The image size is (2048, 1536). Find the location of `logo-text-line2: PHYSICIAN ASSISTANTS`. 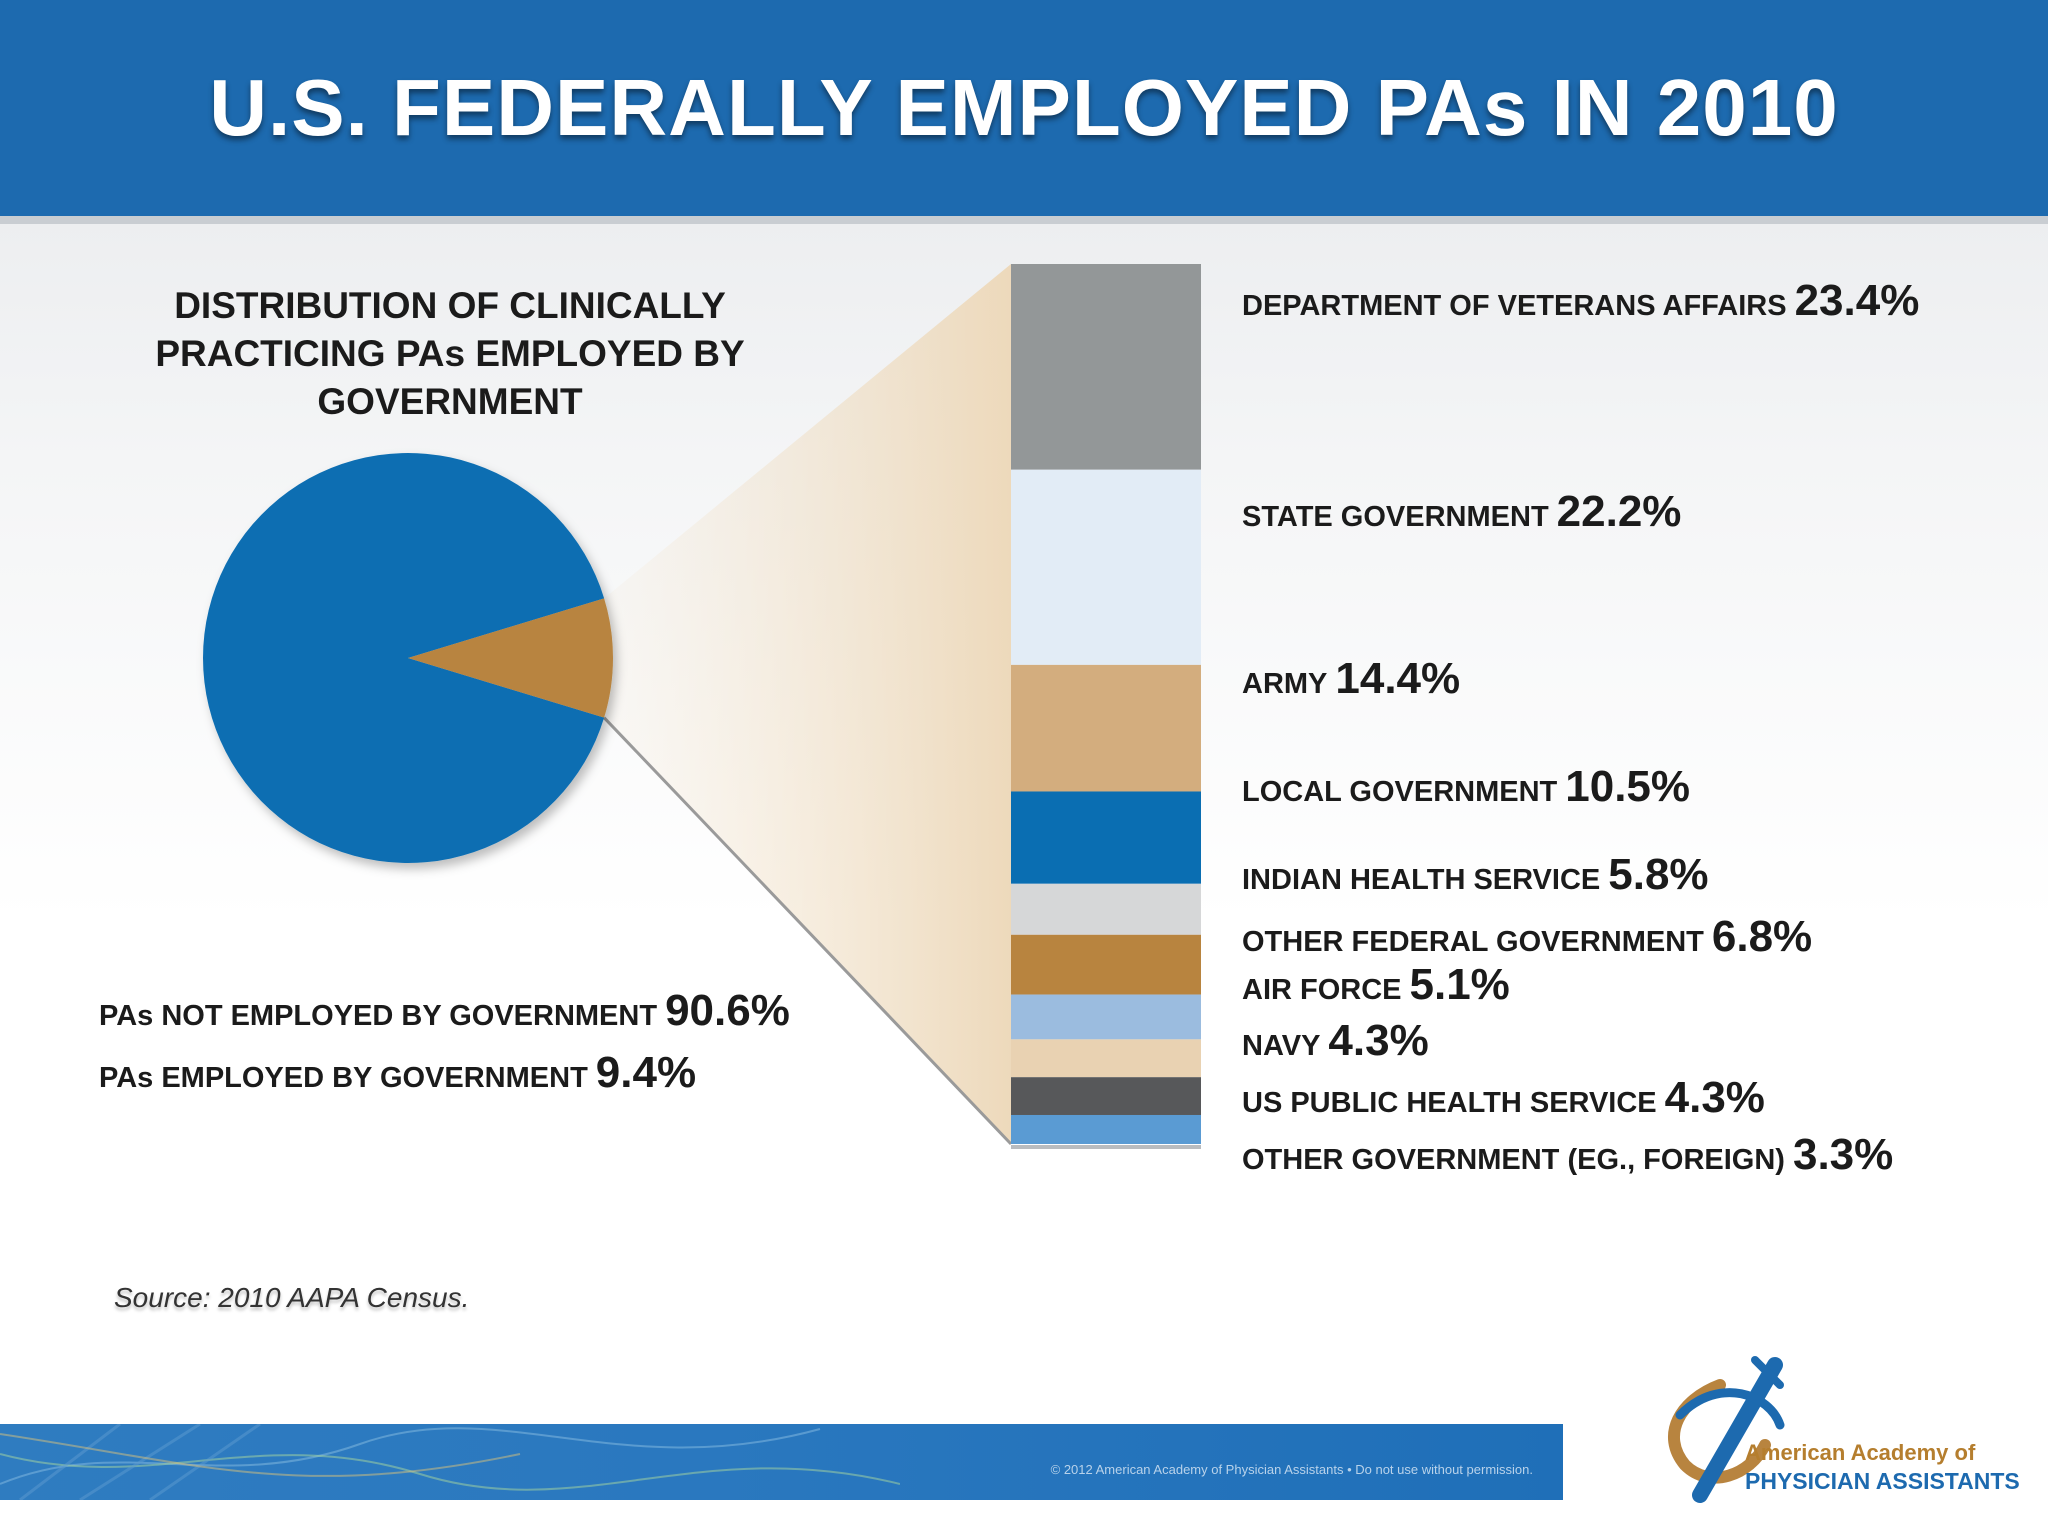

logo-text-line2: PHYSICIAN ASSISTANTS is located at coordinates (1882, 1481).